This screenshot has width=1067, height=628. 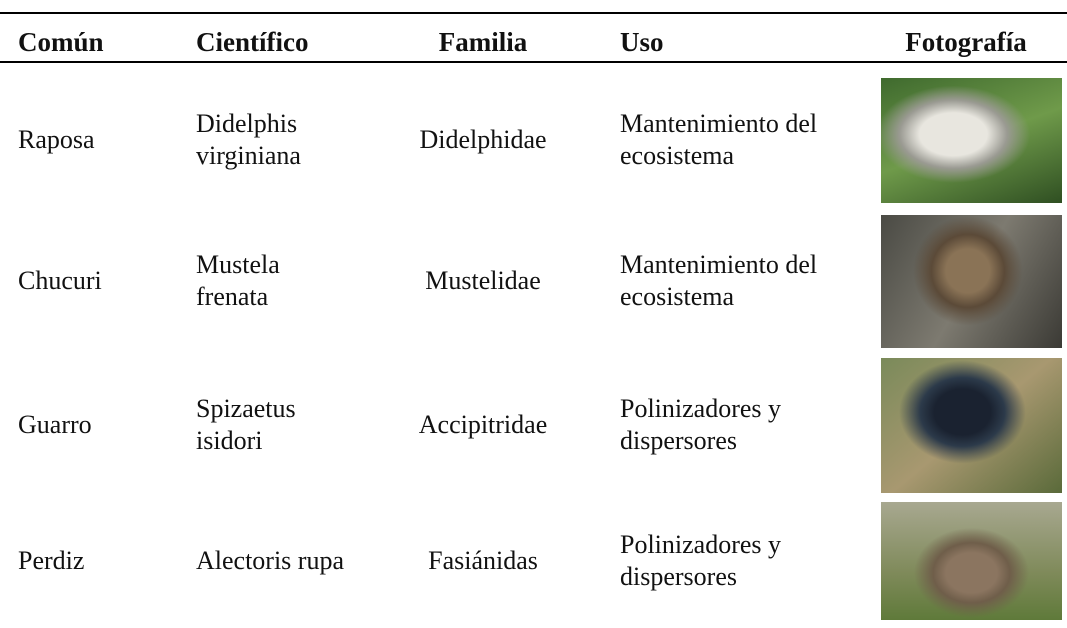 What do you see at coordinates (966, 42) in the screenshot?
I see `header-cell: Fotografía` at bounding box center [966, 42].